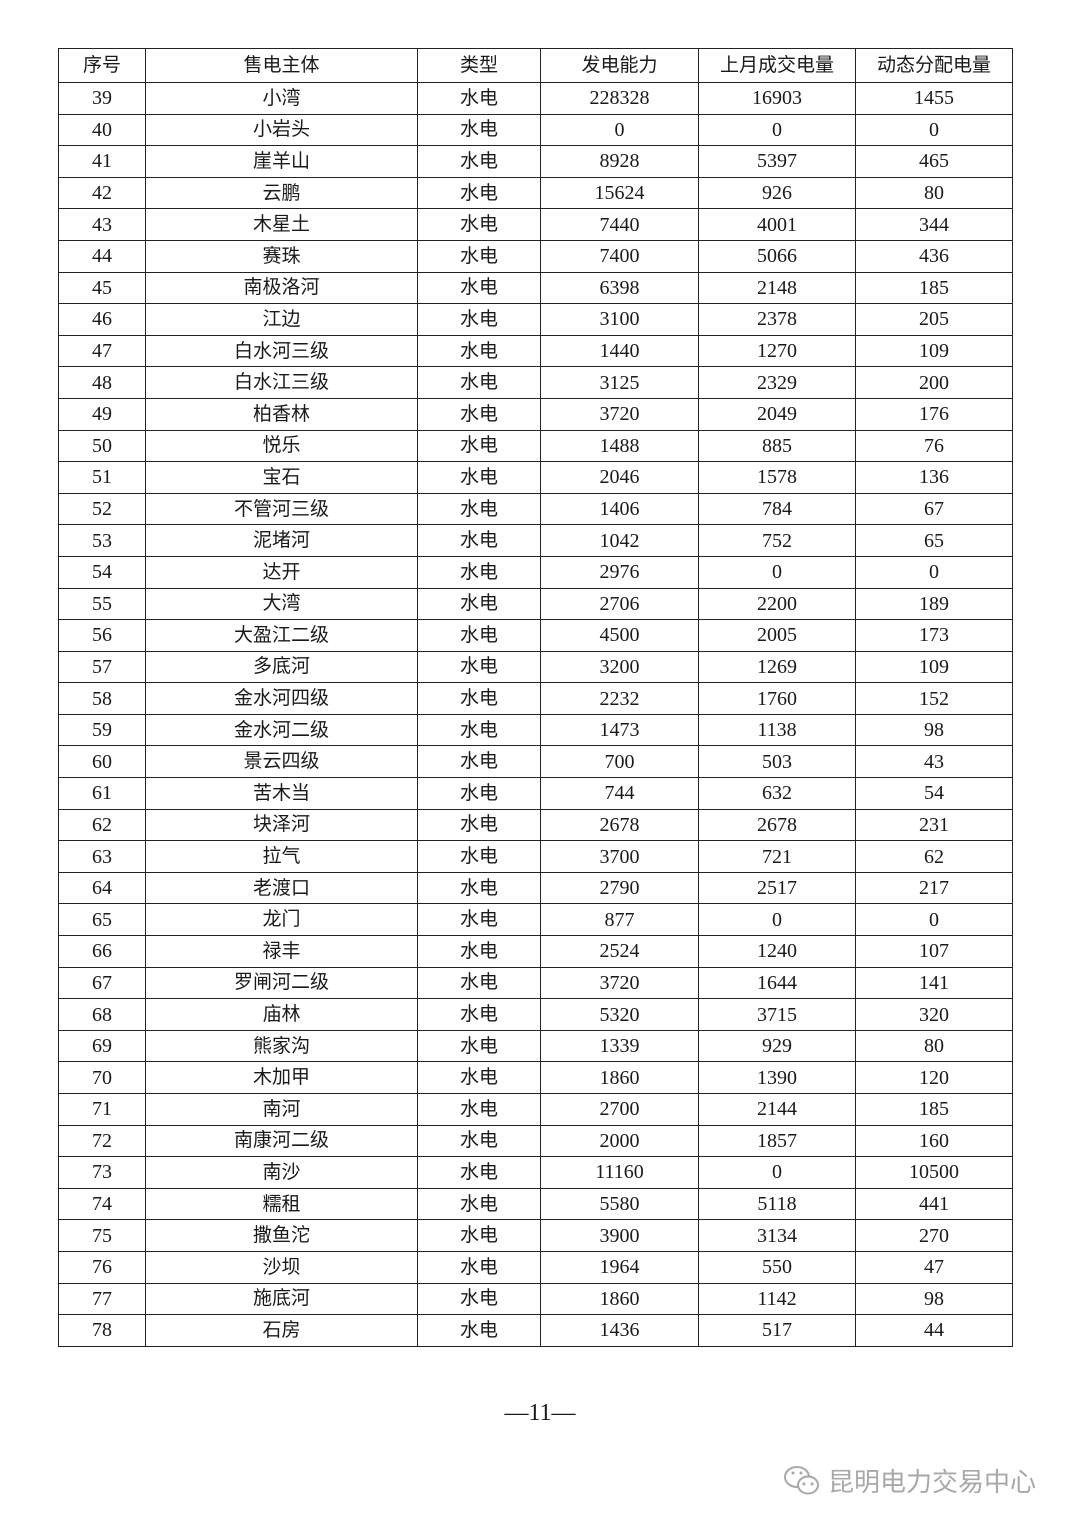 This screenshot has height=1529, width=1080. What do you see at coordinates (102, 540) in the screenshot?
I see `cell-index: 53` at bounding box center [102, 540].